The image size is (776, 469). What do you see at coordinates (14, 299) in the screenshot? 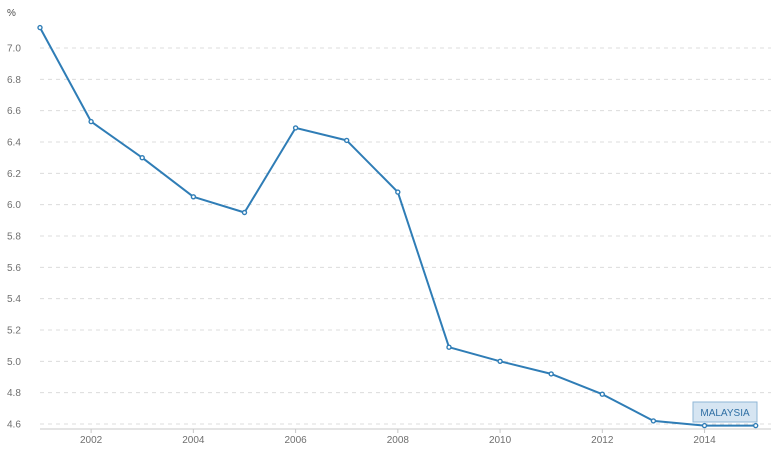
I see `y-tick-label: 5.4` at bounding box center [14, 299].